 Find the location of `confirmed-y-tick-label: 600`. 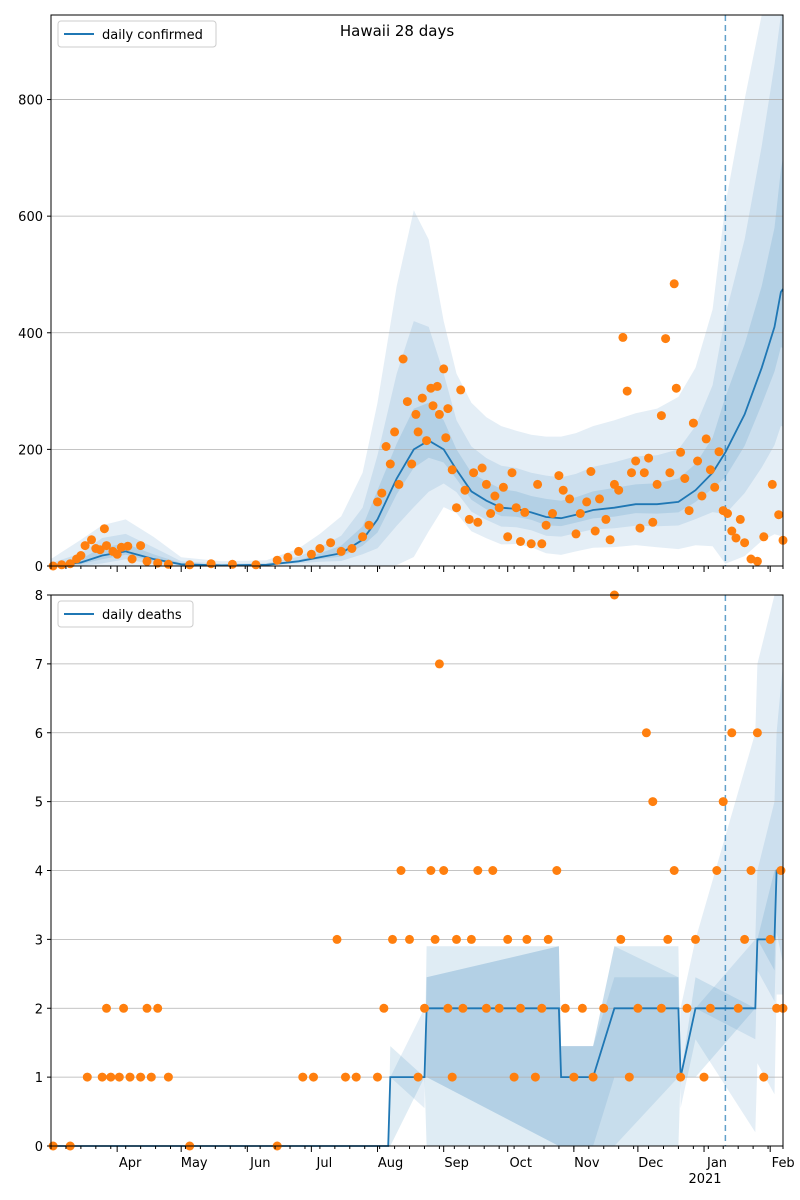

confirmed-y-tick-label: 600 is located at coordinates (30, 217).